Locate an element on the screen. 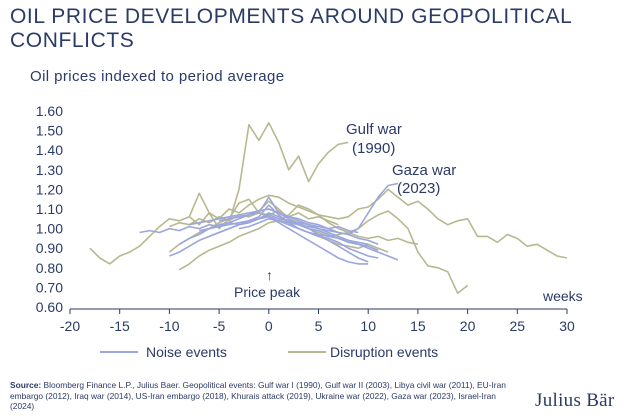 This screenshot has height=419, width=644. y-tick-label: 0.80 is located at coordinates (49, 268).